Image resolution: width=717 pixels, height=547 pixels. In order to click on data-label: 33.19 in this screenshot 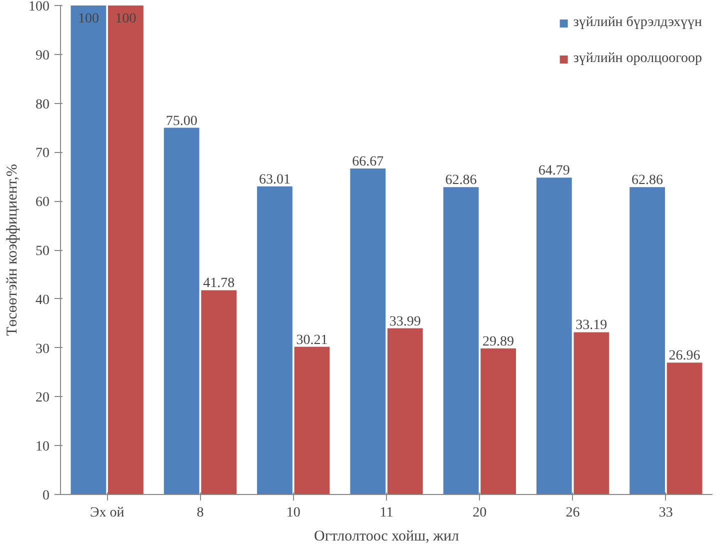, I will do `click(592, 326)`.